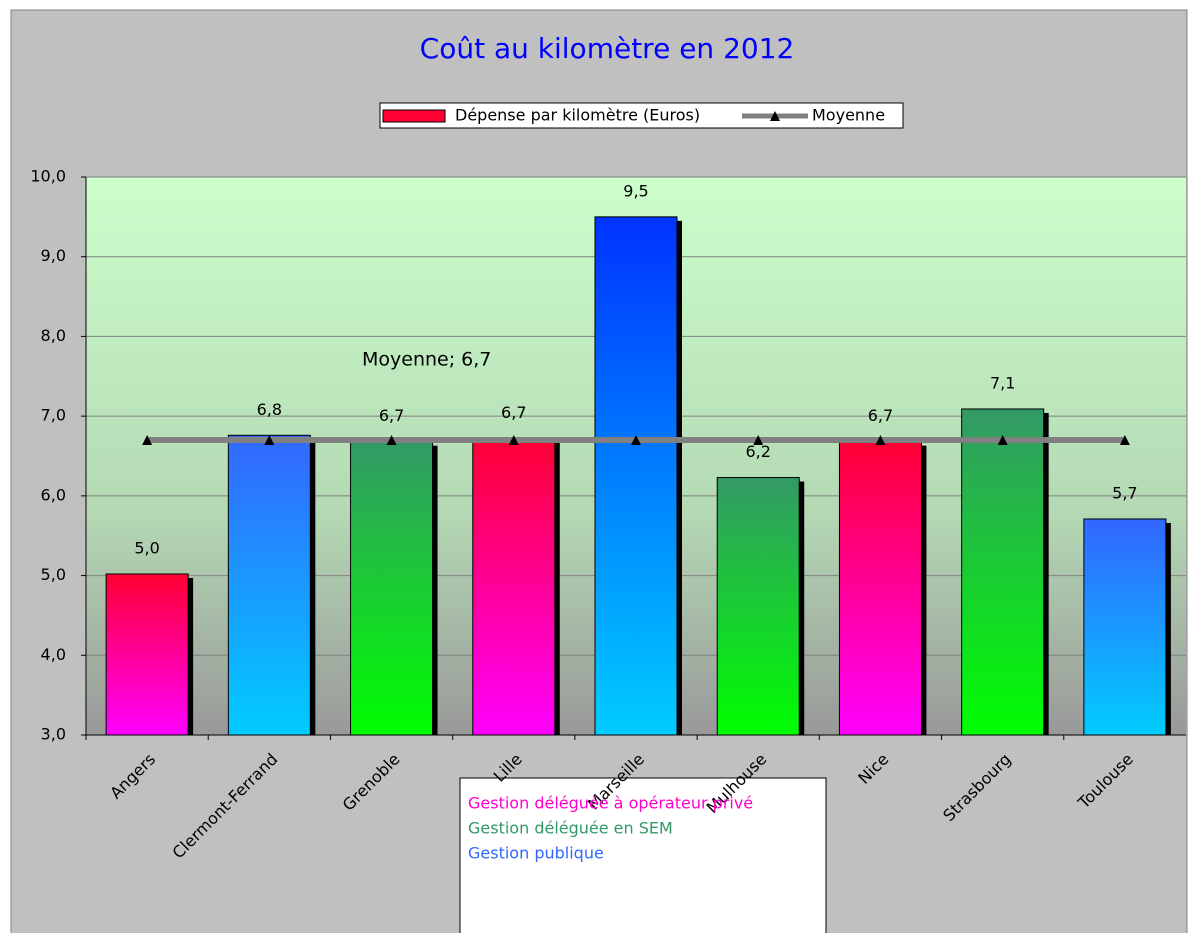 This screenshot has height=933, width=1188. What do you see at coordinates (775, 116) in the screenshot?
I see `legend-marker` at bounding box center [775, 116].